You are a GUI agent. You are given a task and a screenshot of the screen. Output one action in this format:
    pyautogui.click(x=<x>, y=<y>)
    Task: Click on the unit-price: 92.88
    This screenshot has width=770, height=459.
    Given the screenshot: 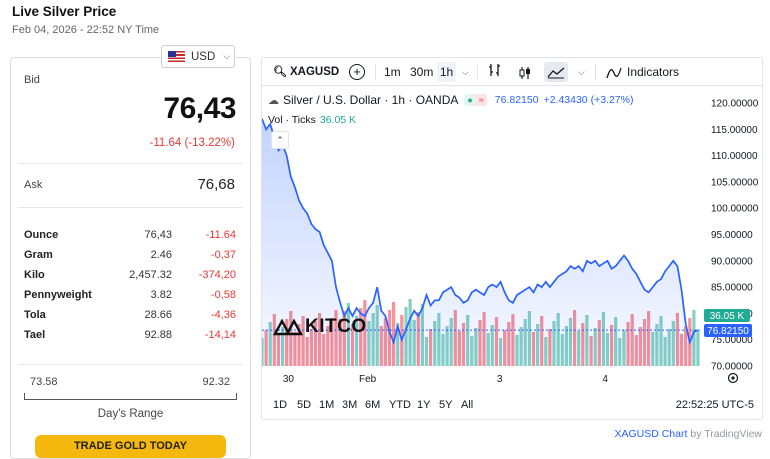 What is the action you would take?
    pyautogui.click(x=158, y=335)
    